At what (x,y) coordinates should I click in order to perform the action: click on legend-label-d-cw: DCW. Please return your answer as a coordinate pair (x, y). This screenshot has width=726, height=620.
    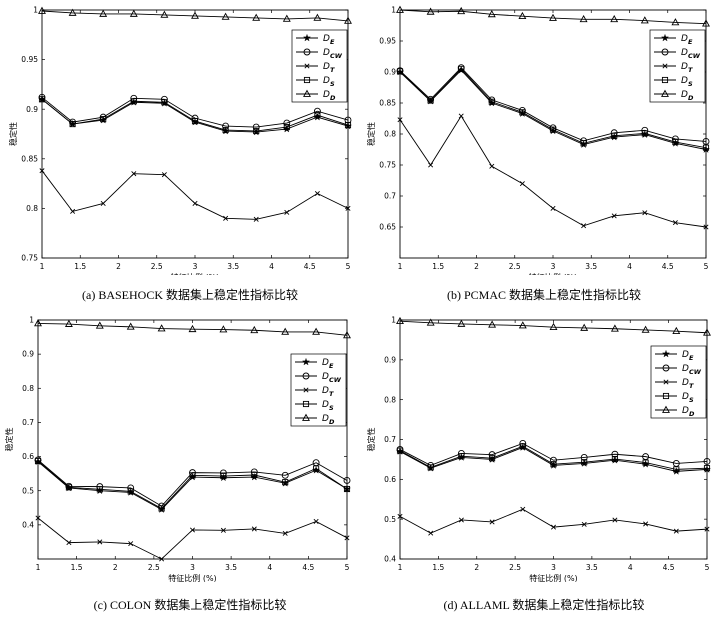
    Looking at the image, I should click on (692, 370).